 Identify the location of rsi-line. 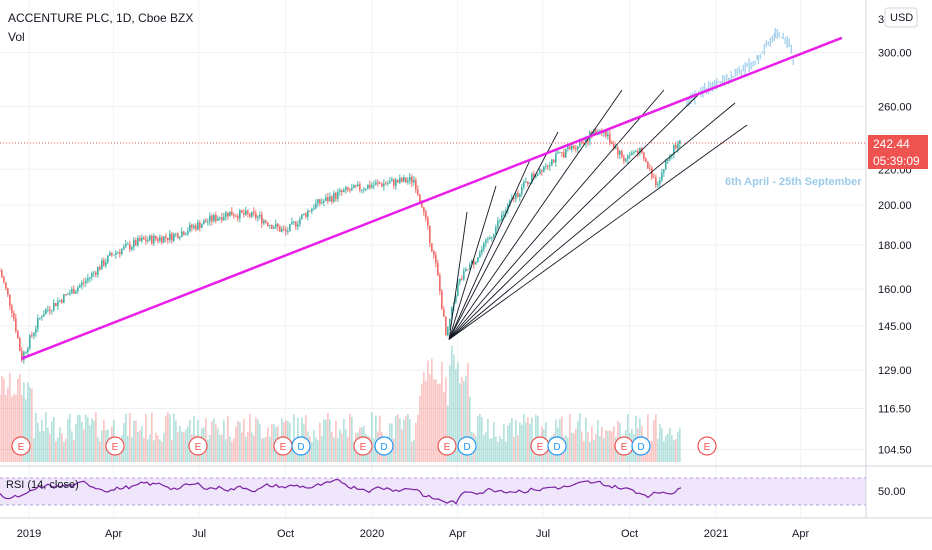
(341, 491).